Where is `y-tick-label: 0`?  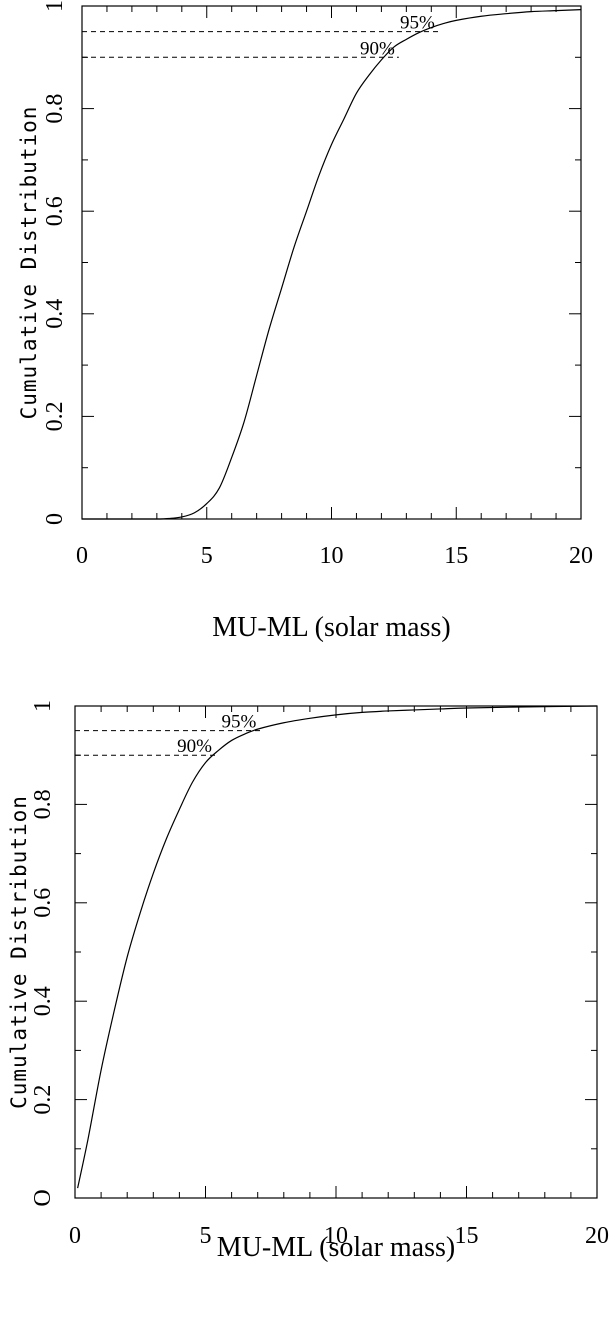 y-tick-label: 0 is located at coordinates (55, 519).